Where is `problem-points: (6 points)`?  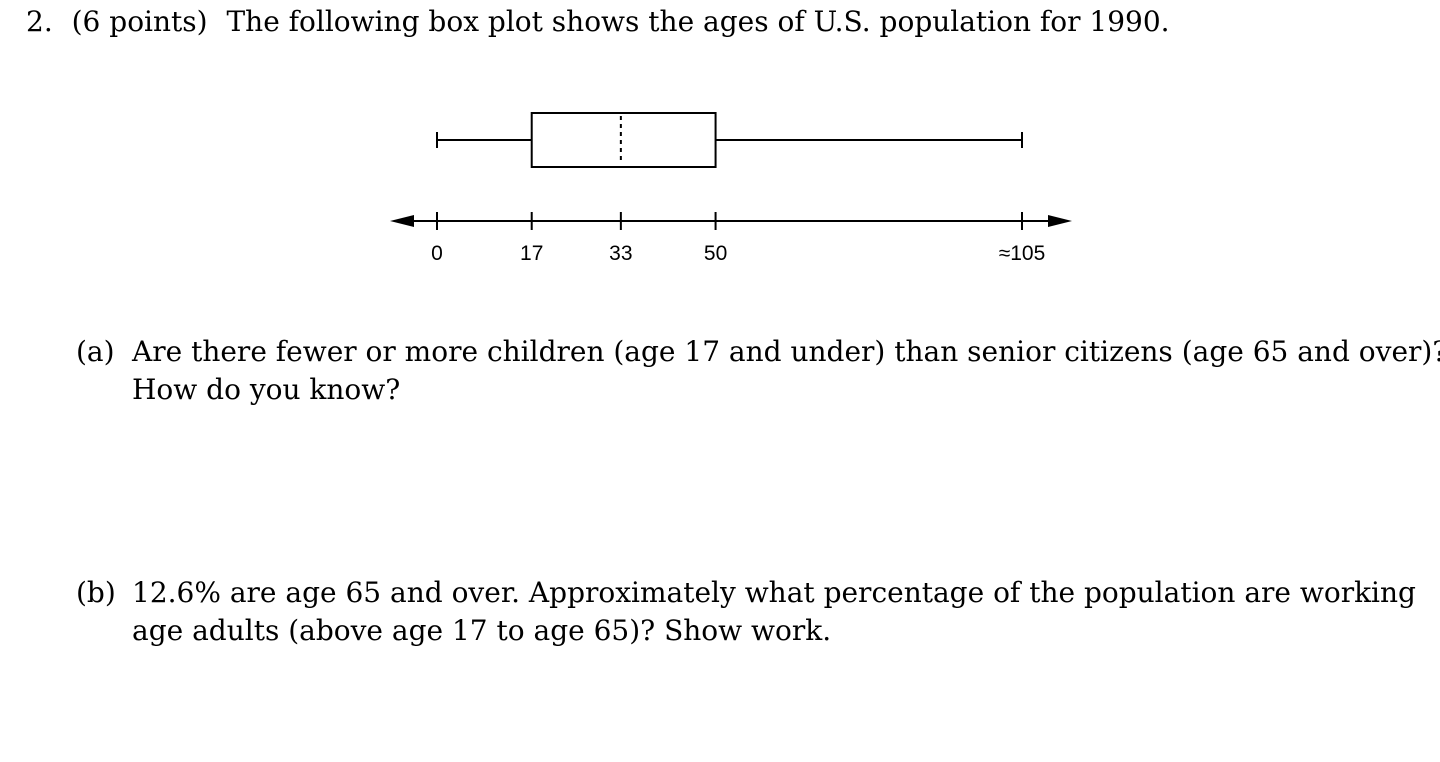
problem-points: (6 points) is located at coordinates (139, 21).